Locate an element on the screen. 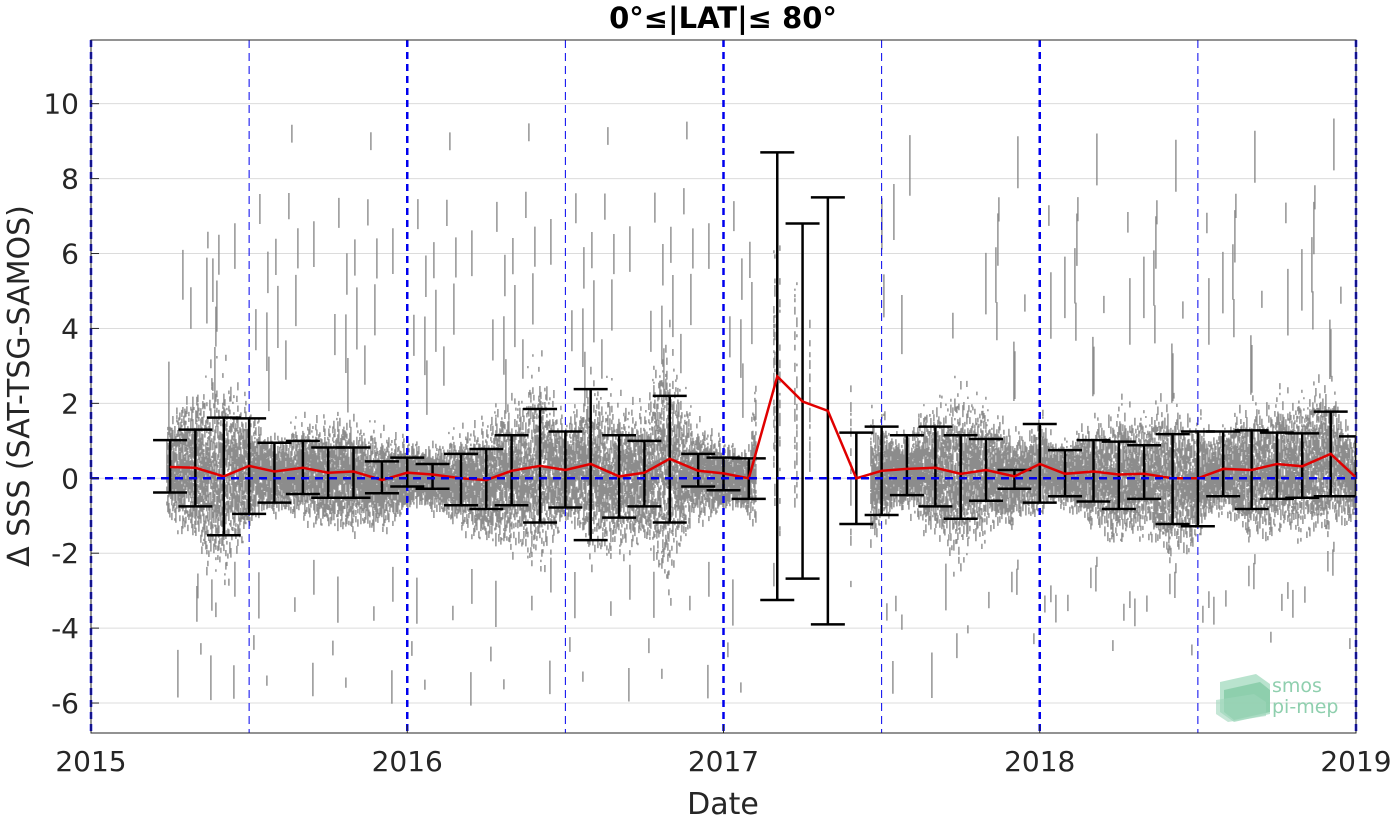 The width and height of the screenshot is (1395, 818). y-tick-label: -4 is located at coordinates (65, 628).